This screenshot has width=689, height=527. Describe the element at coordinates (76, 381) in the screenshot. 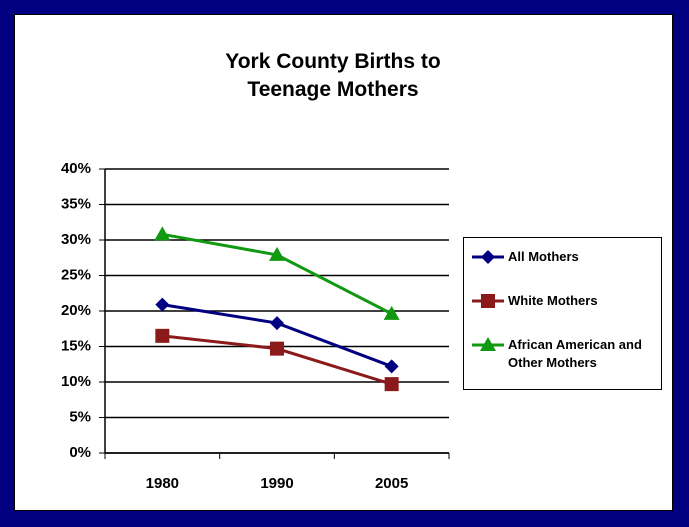

I see `y-tick-label: 10%` at that location.